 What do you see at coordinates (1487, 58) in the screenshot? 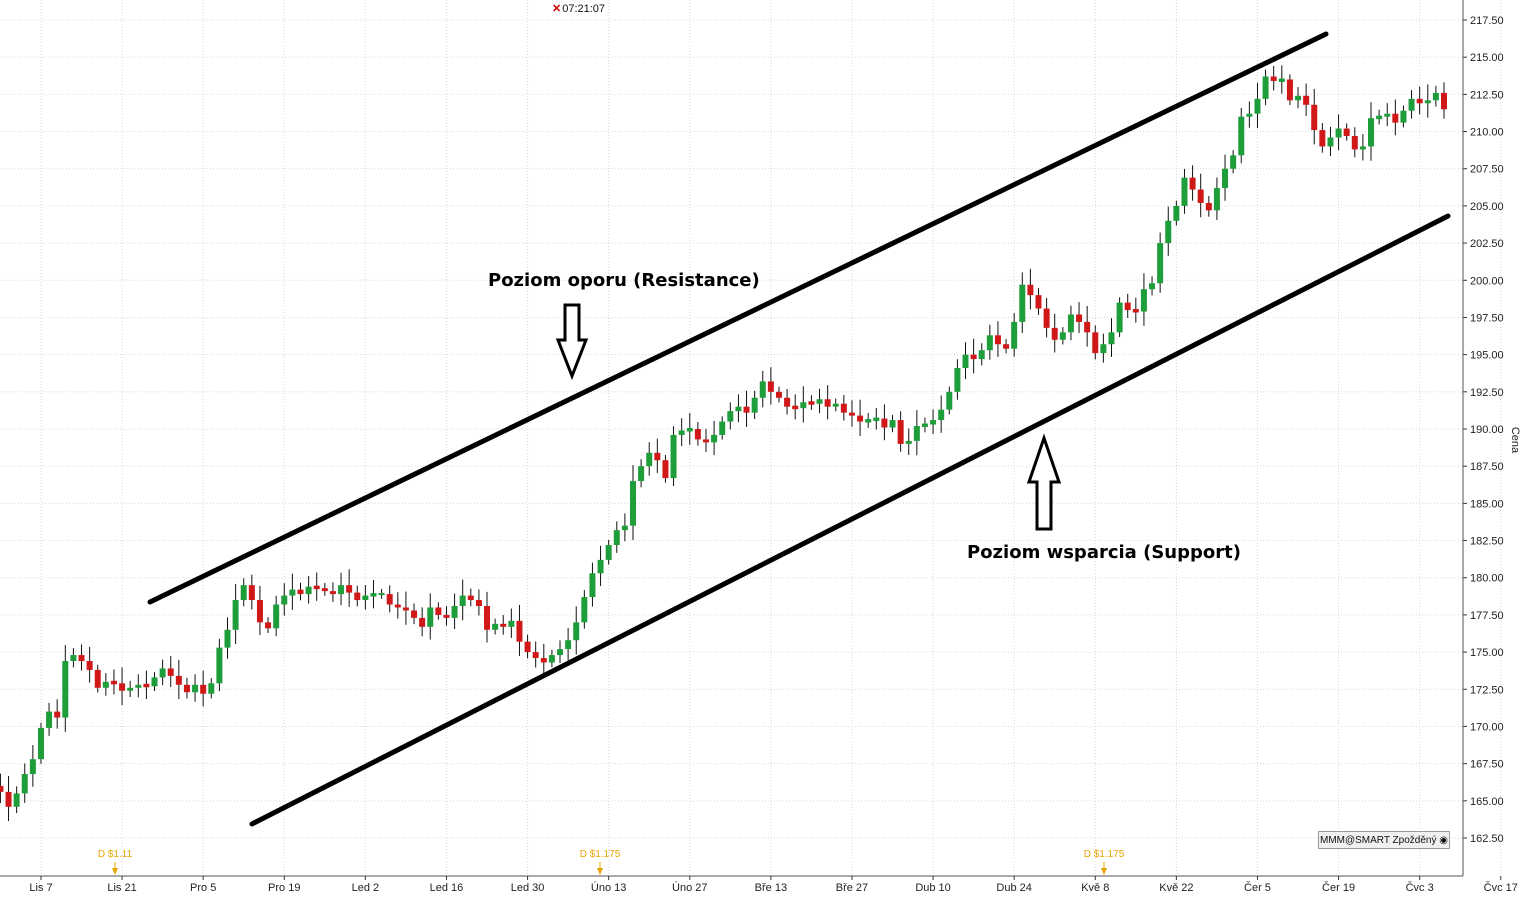
I see `y-tick-label: 215.00` at bounding box center [1487, 58].